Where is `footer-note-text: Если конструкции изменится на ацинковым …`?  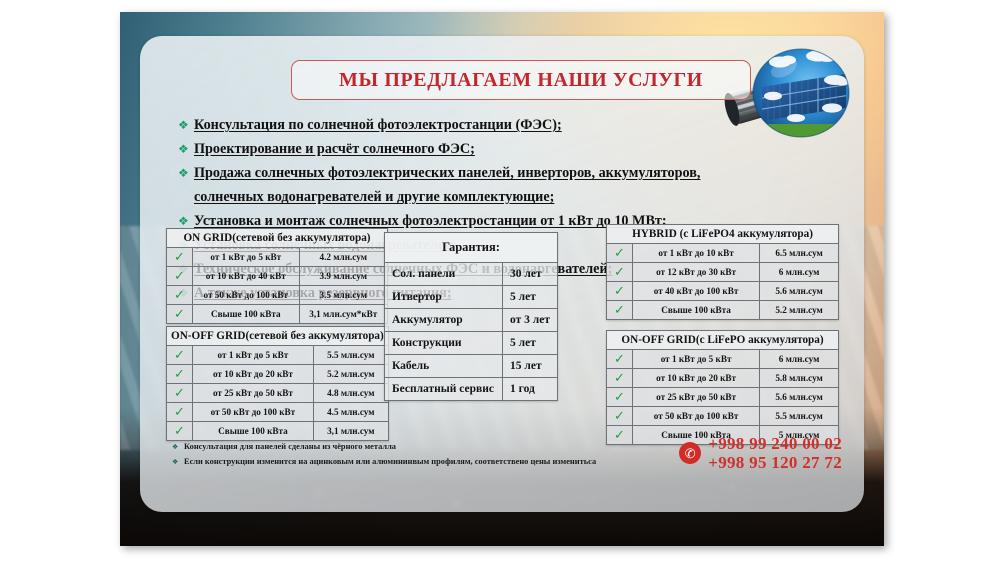
footer-note-text: Если конструкции изменится на ацинковым … is located at coordinates (390, 461).